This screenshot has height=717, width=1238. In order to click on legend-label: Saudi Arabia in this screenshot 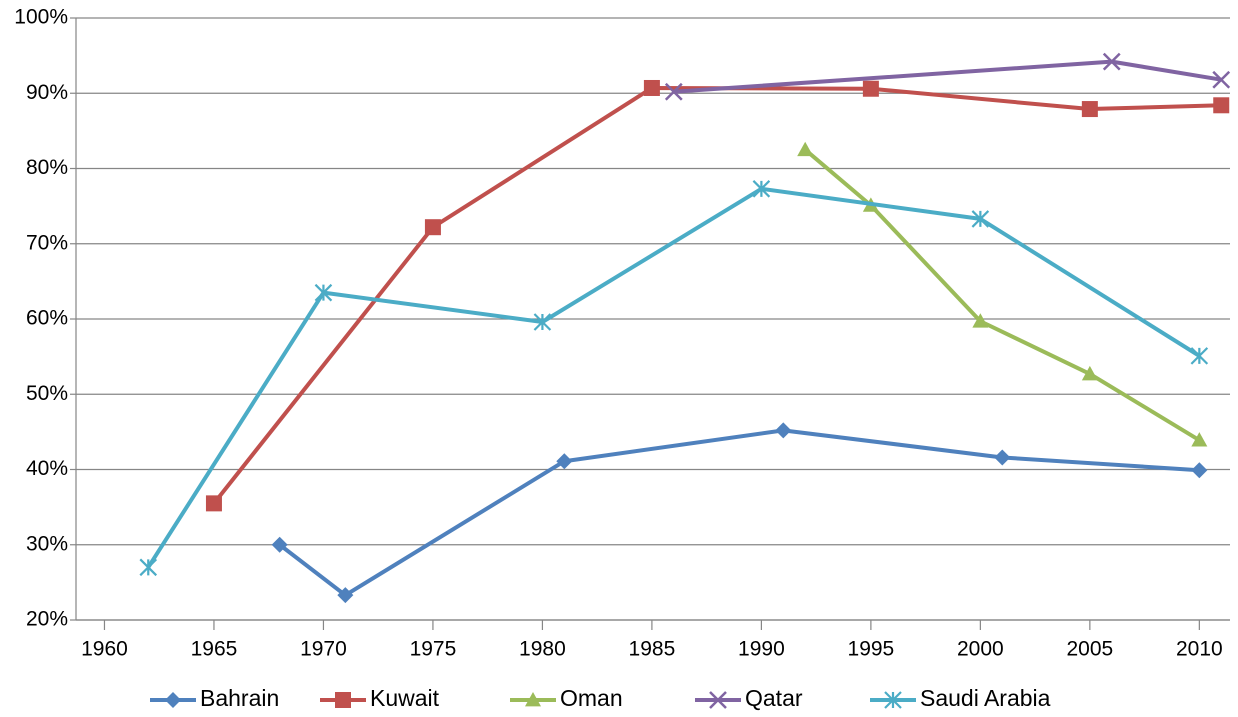, I will do `click(985, 698)`.